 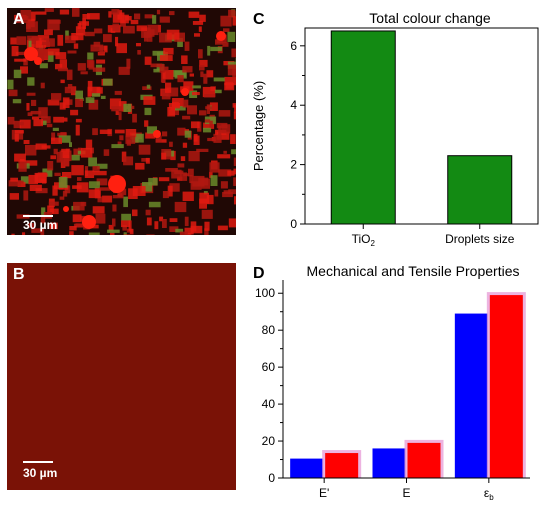 I want to click on scale-label-b: 30 µm, so click(x=40, y=473).